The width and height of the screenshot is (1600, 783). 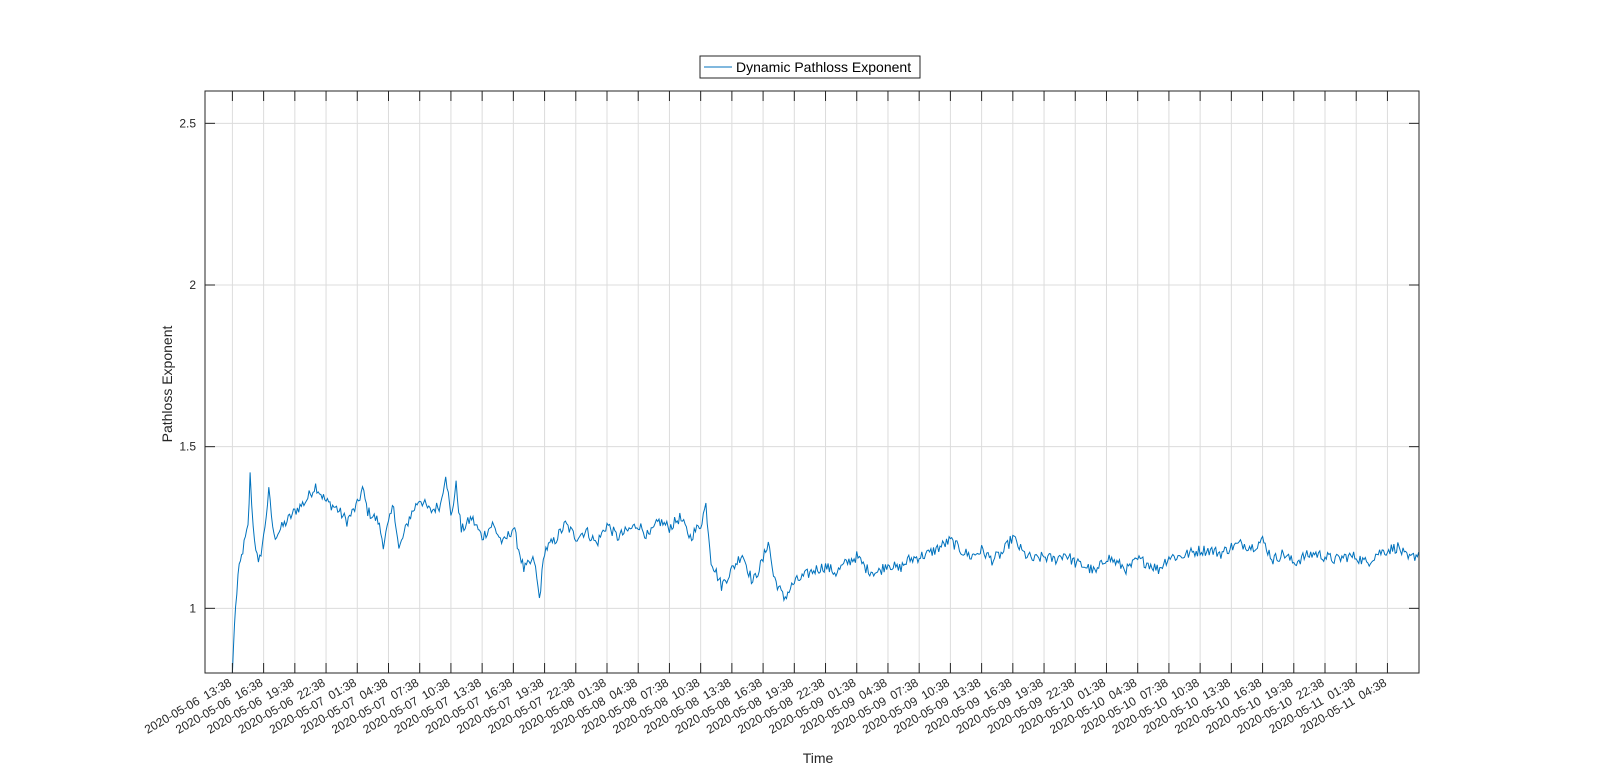 What do you see at coordinates (192, 608) in the screenshot?
I see `y-tick-label: 1` at bounding box center [192, 608].